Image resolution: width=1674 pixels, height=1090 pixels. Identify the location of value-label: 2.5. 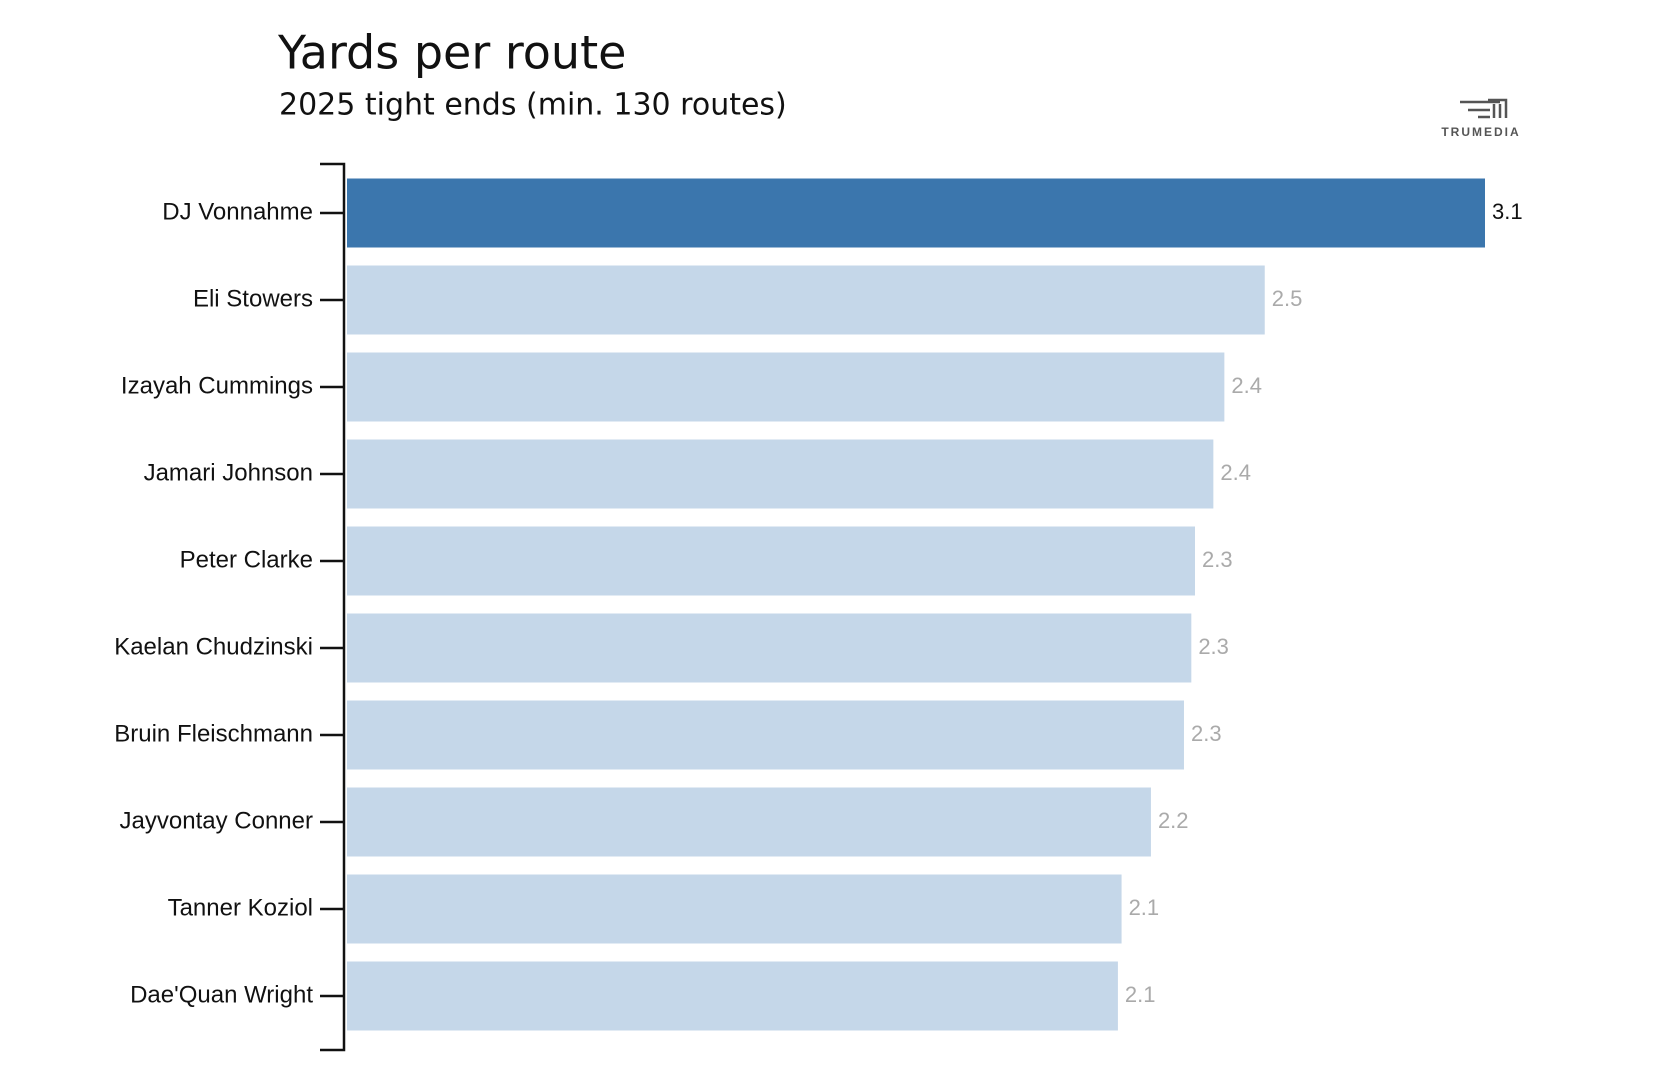
(1287, 298).